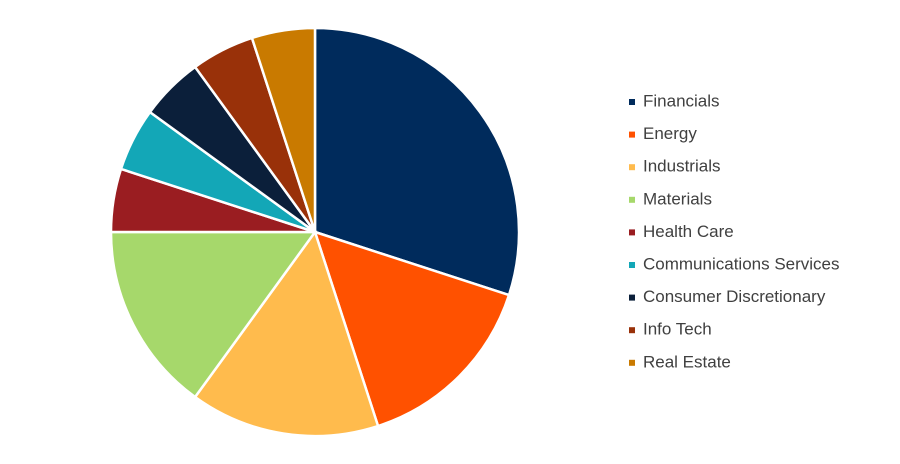 This screenshot has height=464, width=900. What do you see at coordinates (741, 263) in the screenshot?
I see `legend-label: Communications Services` at bounding box center [741, 263].